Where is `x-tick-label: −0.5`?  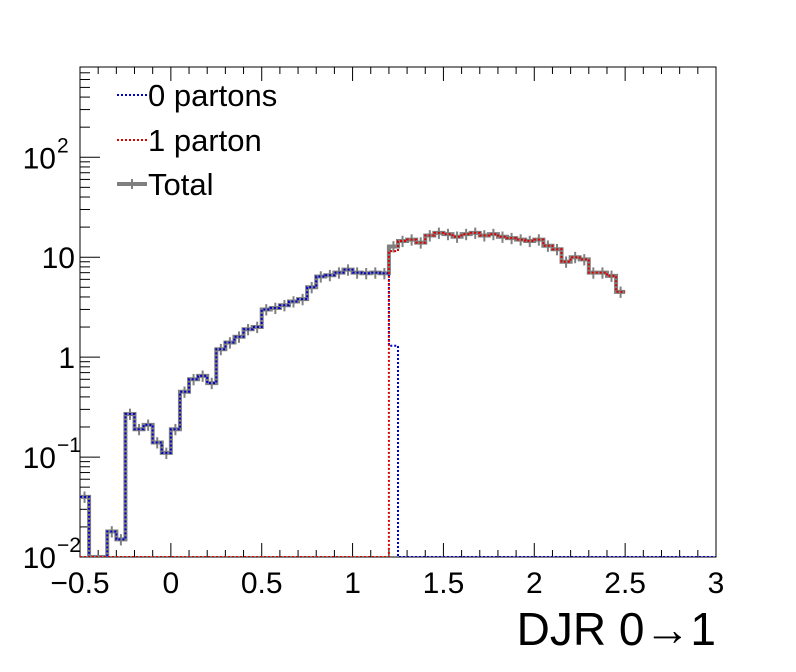
x-tick-label: −0.5 is located at coordinates (79, 583).